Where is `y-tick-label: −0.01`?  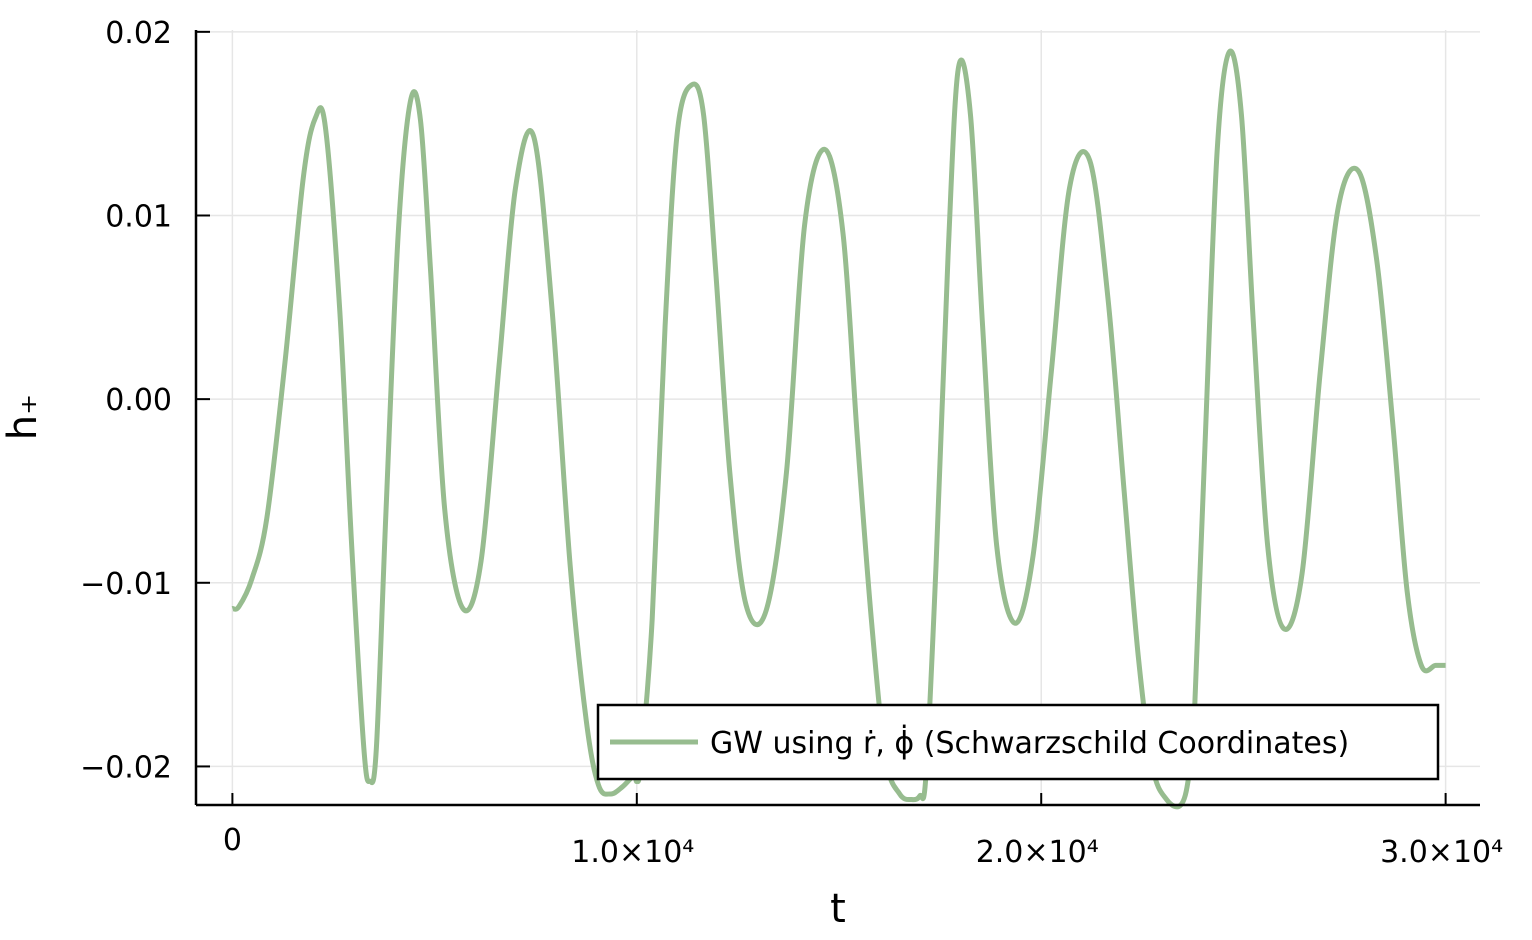
y-tick-label: −0.01 is located at coordinates (126, 584).